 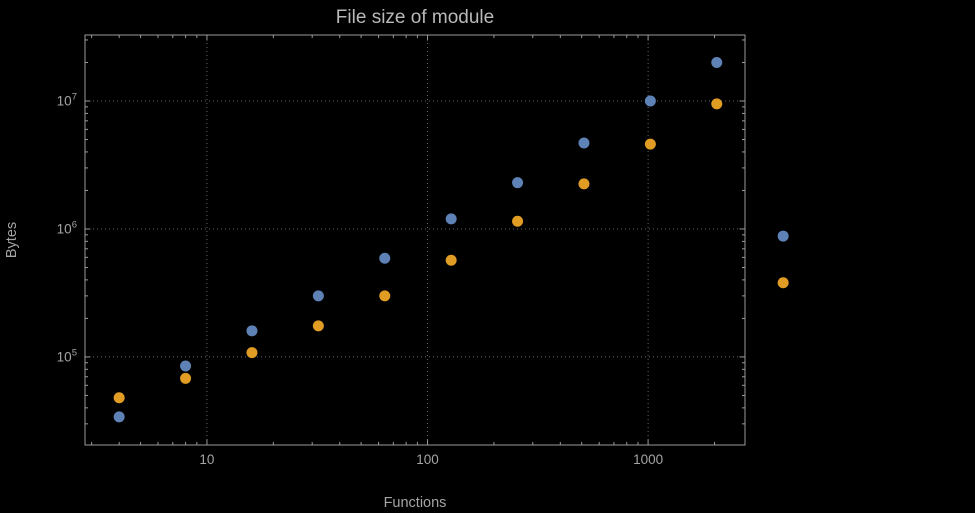 What do you see at coordinates (415, 503) in the screenshot?
I see `x-axis-label: Functions` at bounding box center [415, 503].